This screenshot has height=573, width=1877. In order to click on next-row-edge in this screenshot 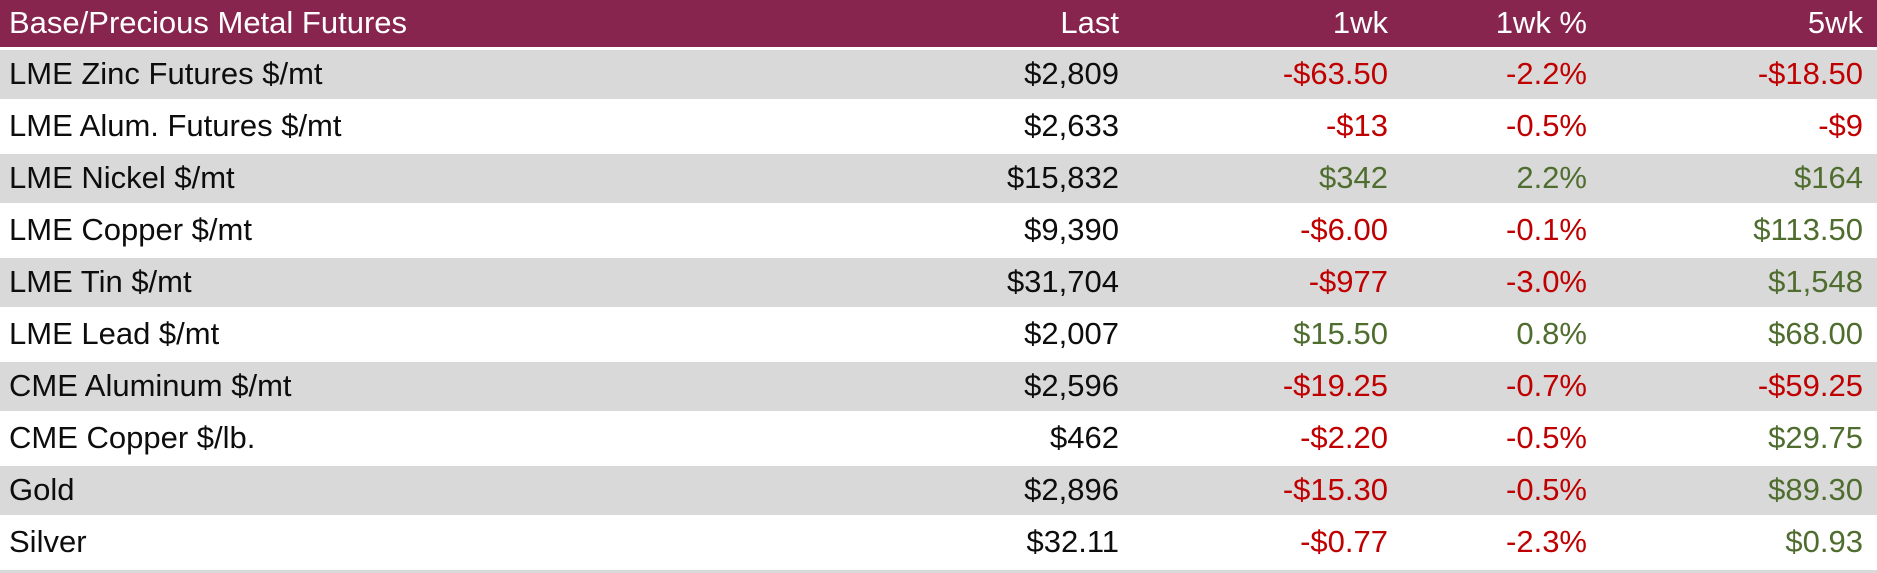, I will do `click(938, 571)`.